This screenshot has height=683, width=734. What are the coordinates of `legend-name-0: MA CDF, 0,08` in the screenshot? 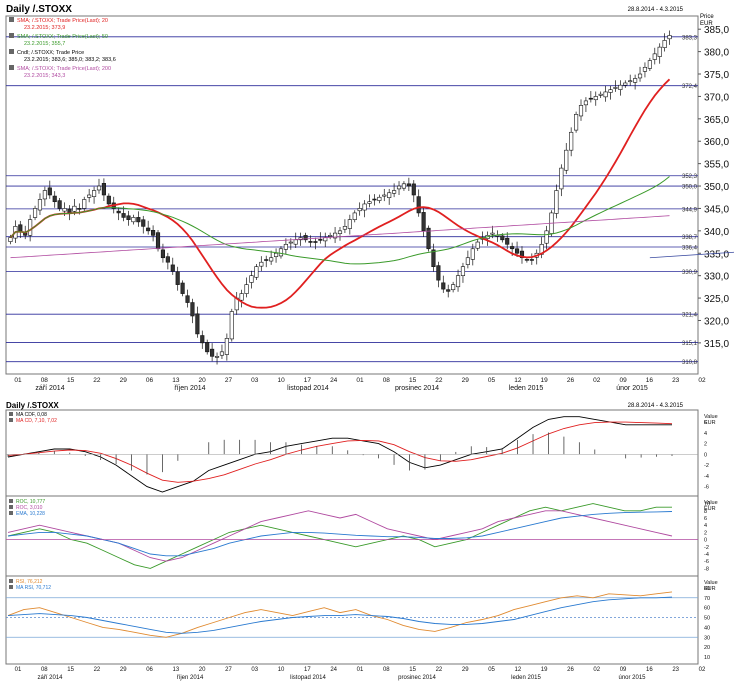 It's located at (31, 415).